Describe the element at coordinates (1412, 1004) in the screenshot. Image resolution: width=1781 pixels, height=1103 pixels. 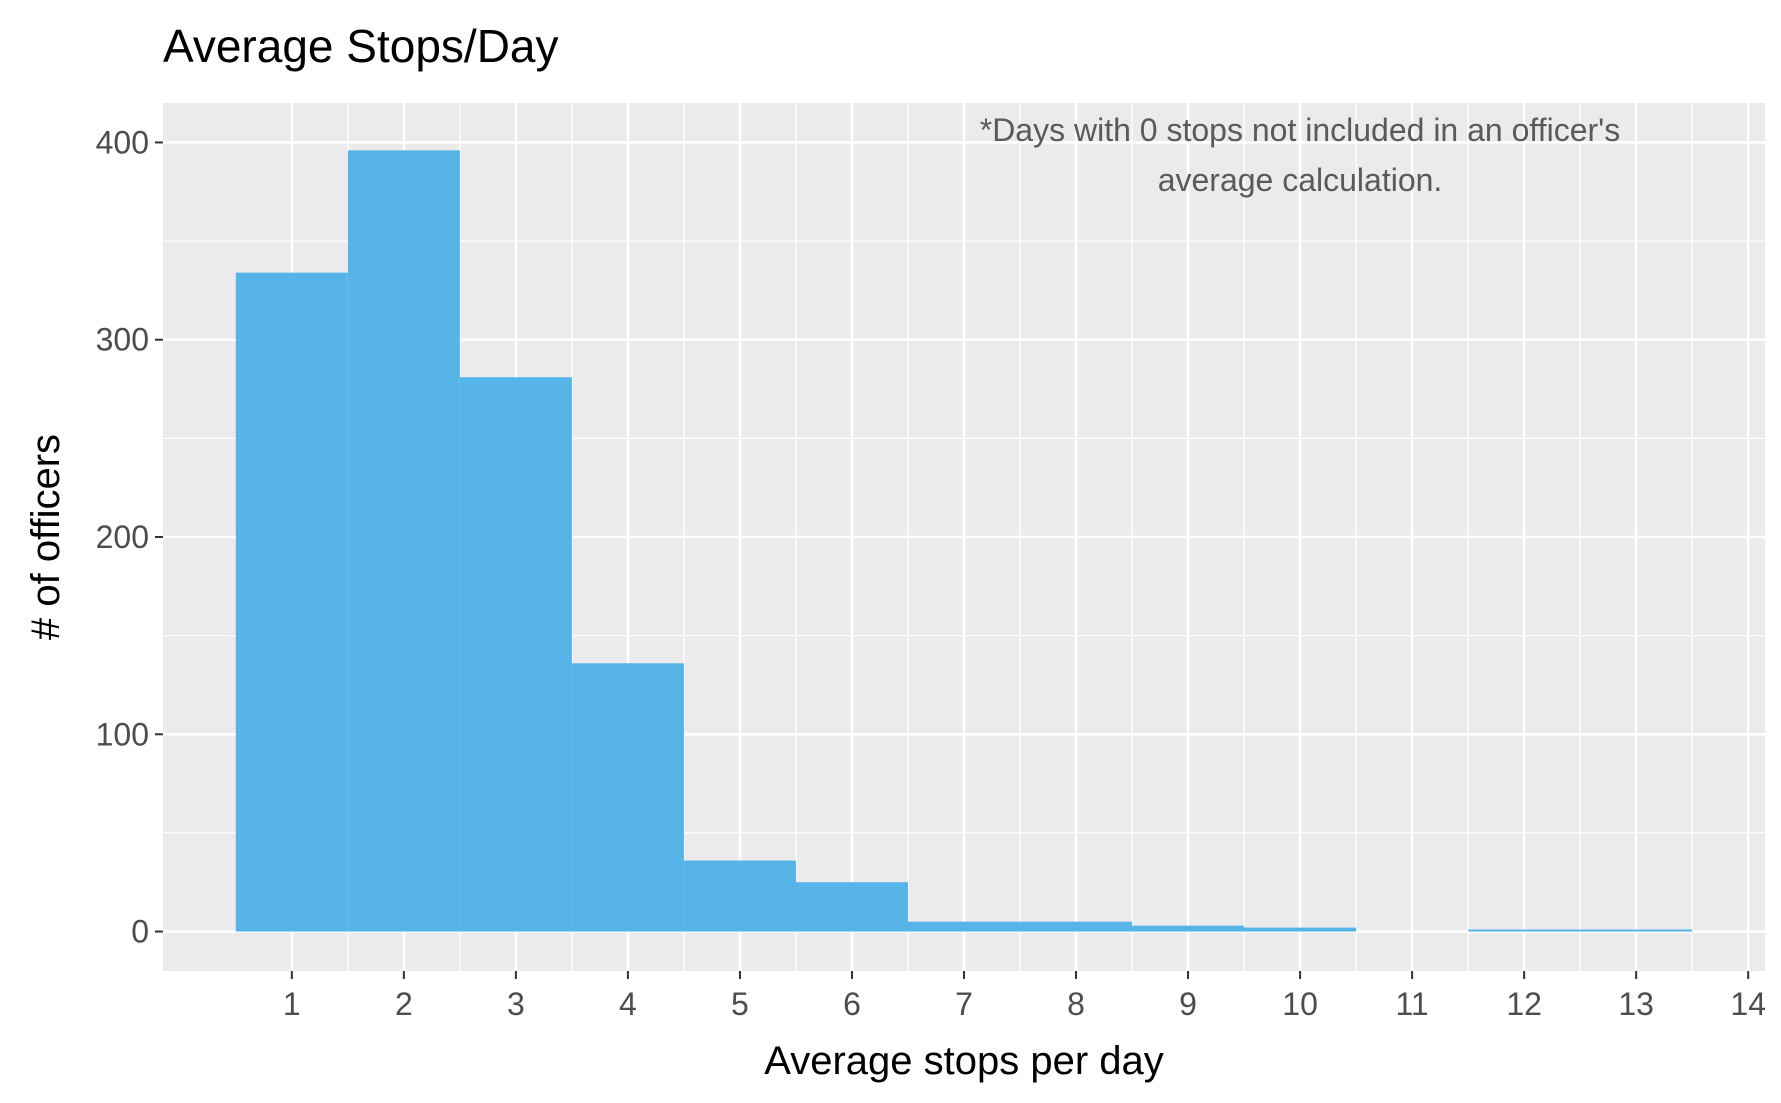
I see `x-tick-label: 11` at that location.